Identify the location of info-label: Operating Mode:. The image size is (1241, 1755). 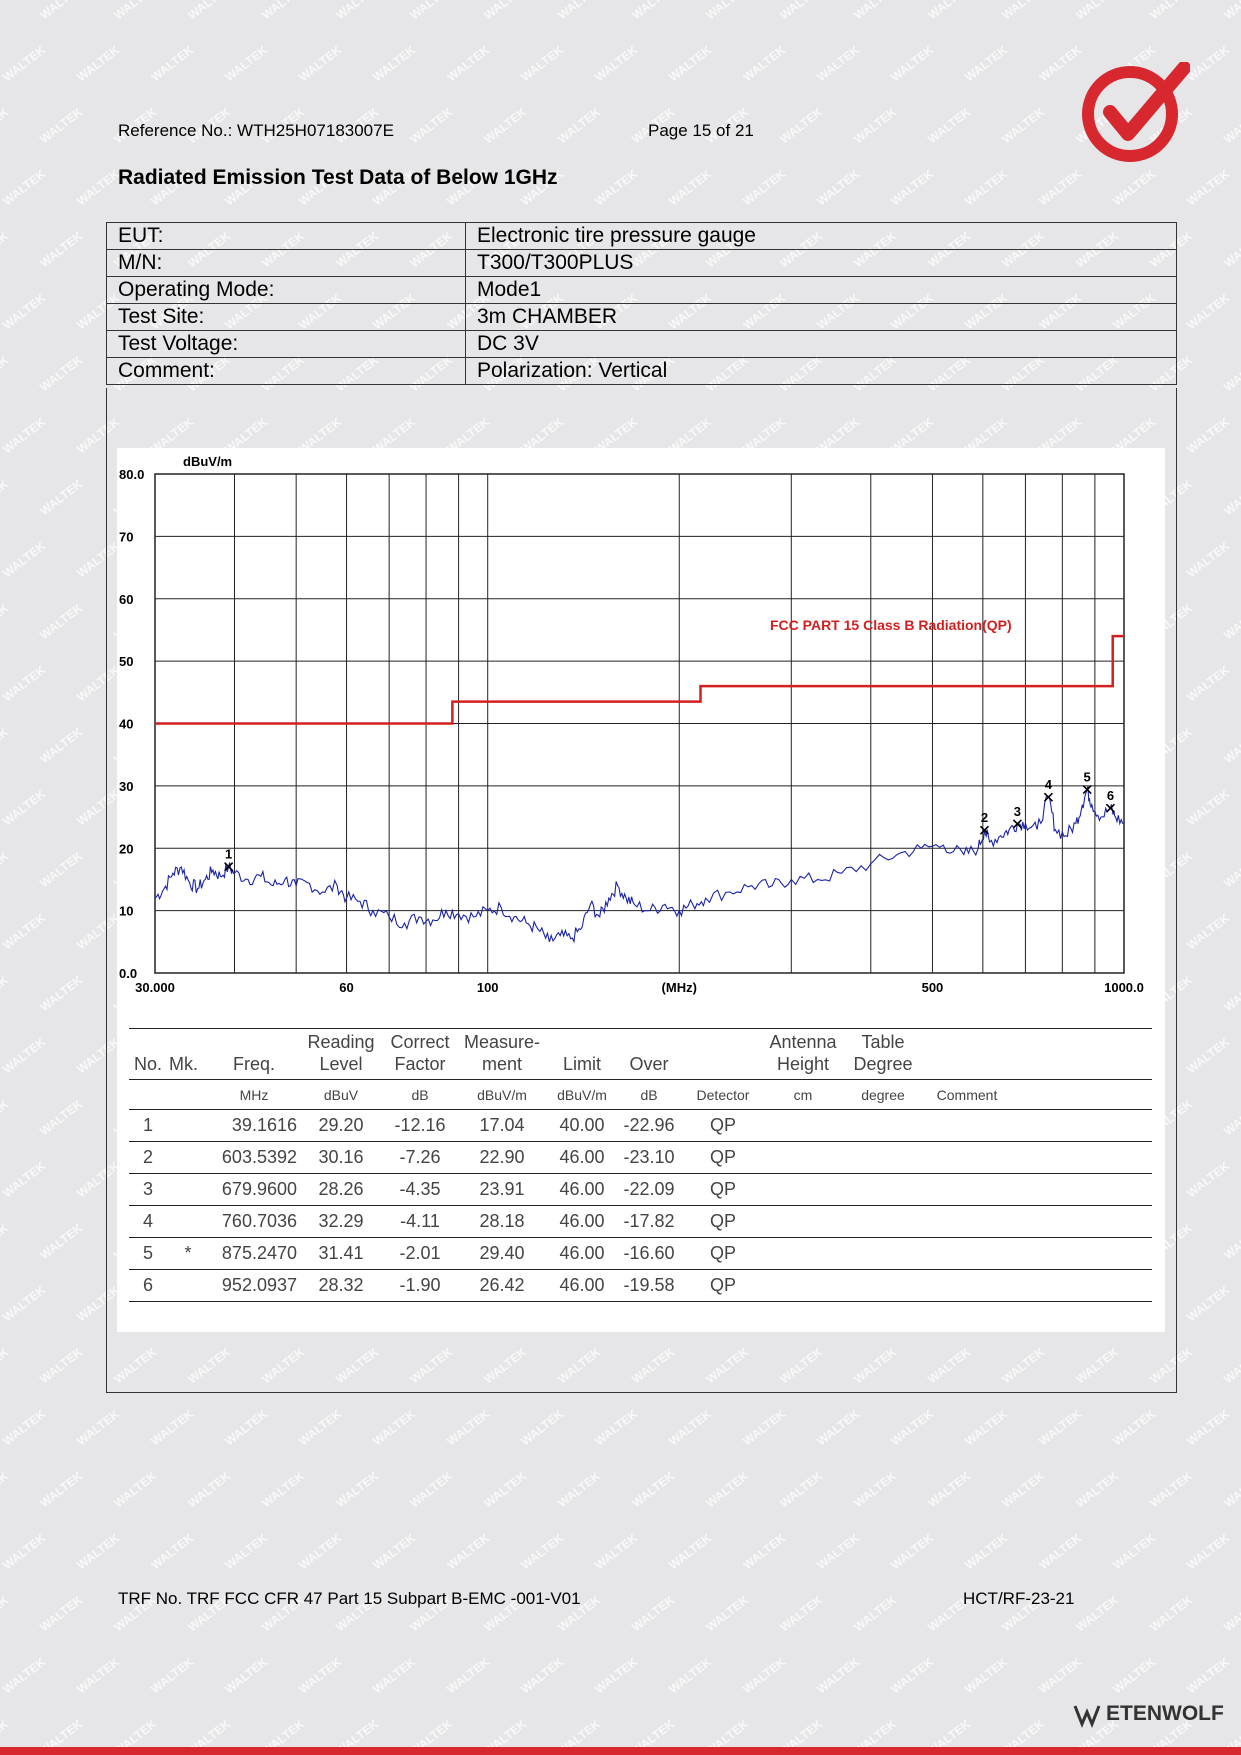
(286, 290).